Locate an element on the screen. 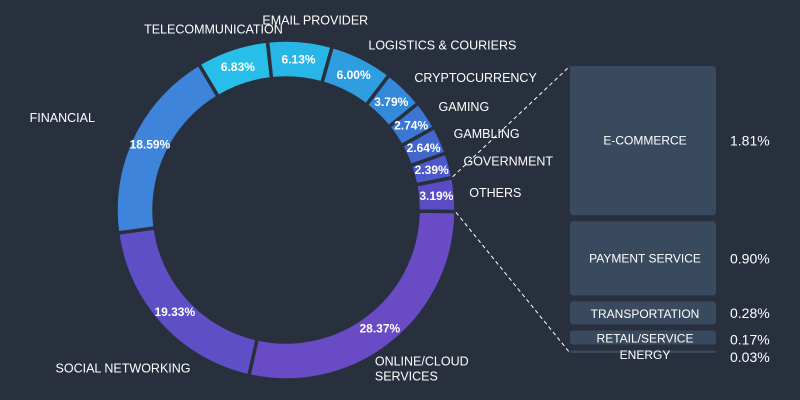 The height and width of the screenshot is (400, 800). slice-value-government: 2.39% is located at coordinates (432, 170).